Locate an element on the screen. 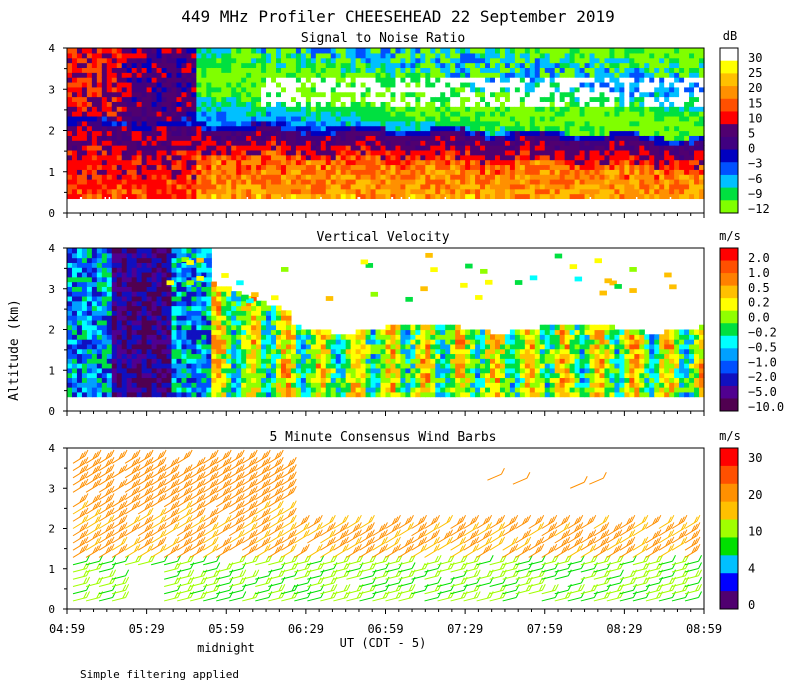  colorbar-label: 10 is located at coordinates (755, 118).